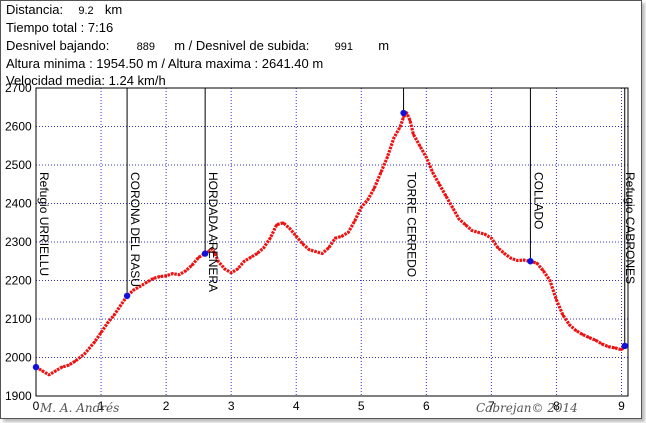 This screenshot has width=646, height=423. What do you see at coordinates (101, 406) in the screenshot?
I see `x-tick-label-1: 1` at bounding box center [101, 406].